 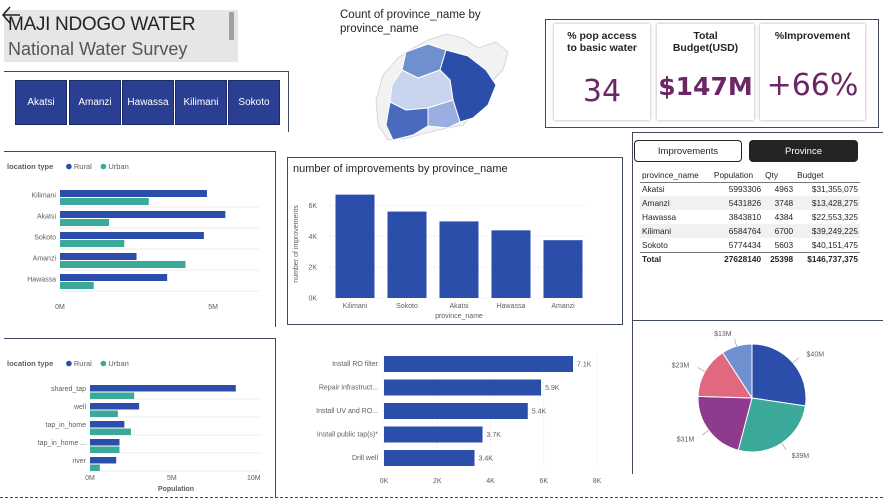 I want to click on table-cell: $22,553,325, so click(x=834, y=217).